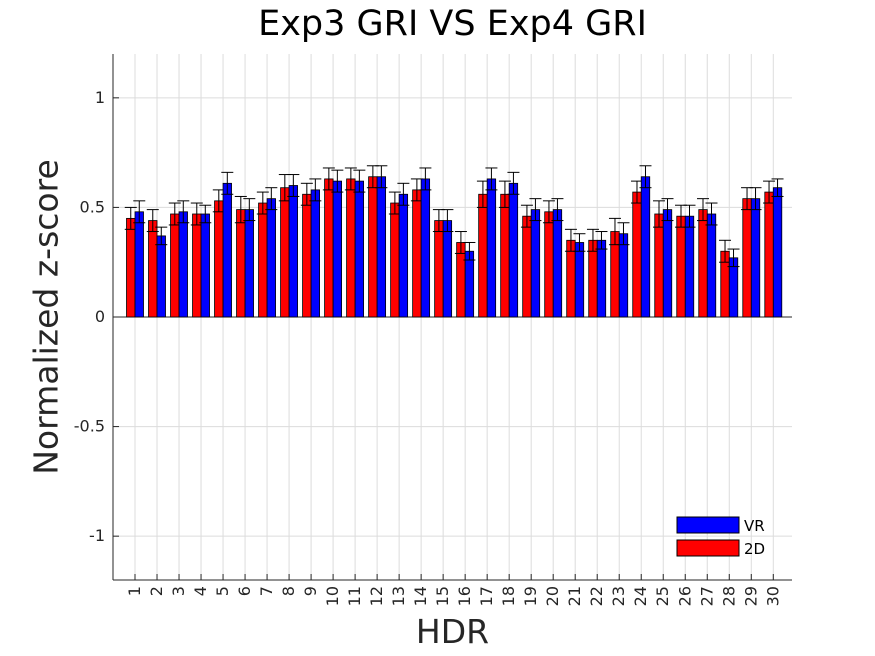 Image resolution: width=875 pixels, height=656 pixels. I want to click on x-tick-label: 10, so click(332, 596).